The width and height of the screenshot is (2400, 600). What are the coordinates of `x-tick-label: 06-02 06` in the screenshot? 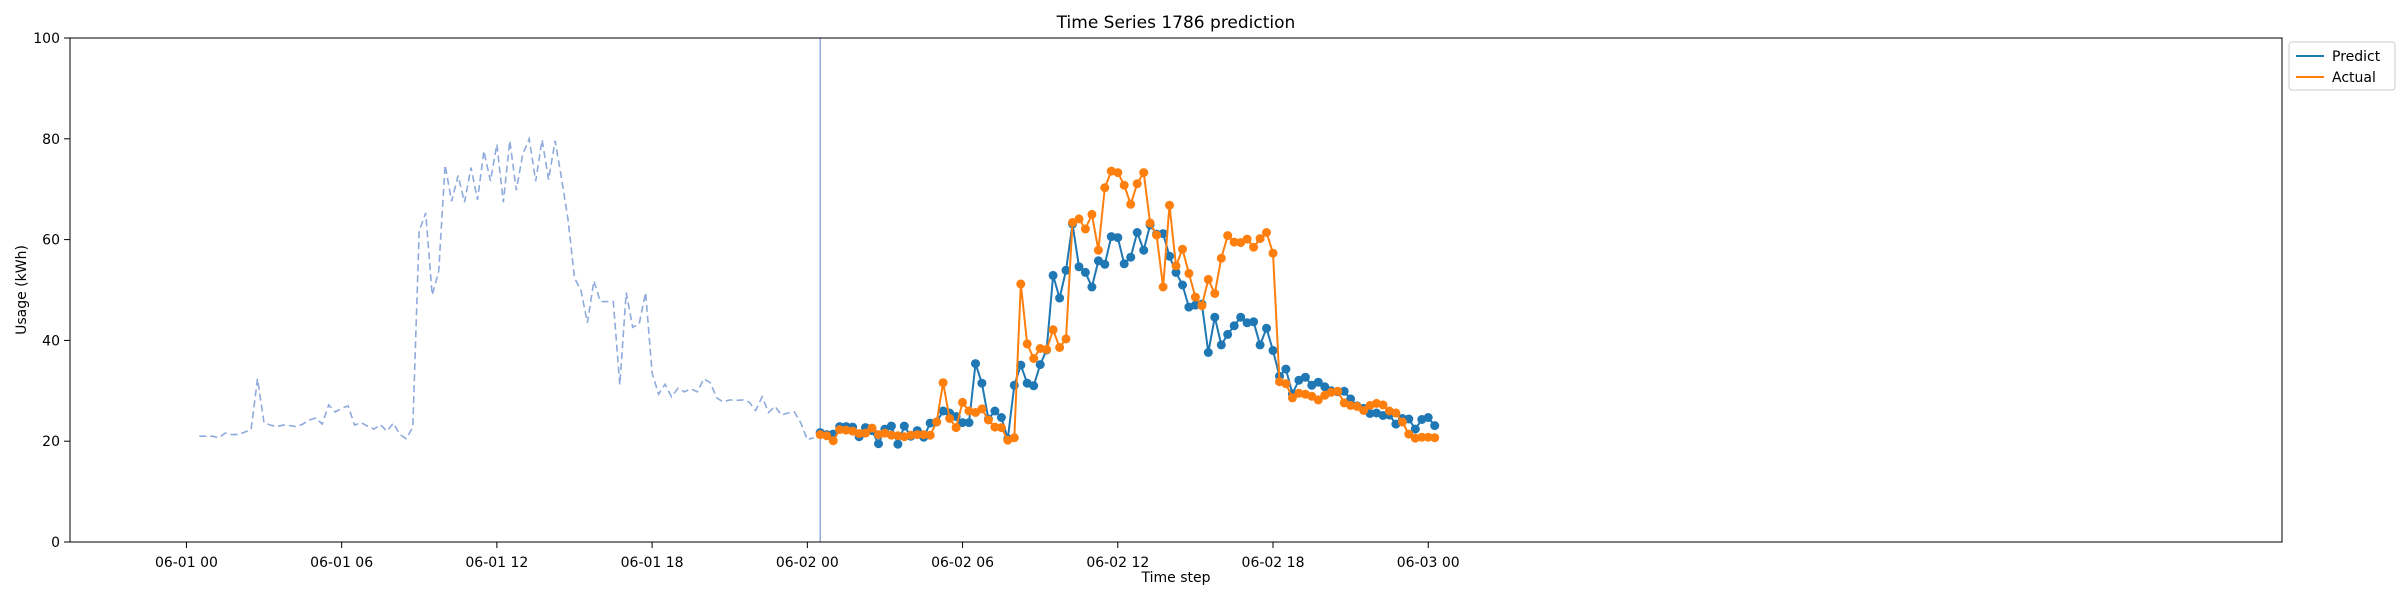 It's located at (962, 563).